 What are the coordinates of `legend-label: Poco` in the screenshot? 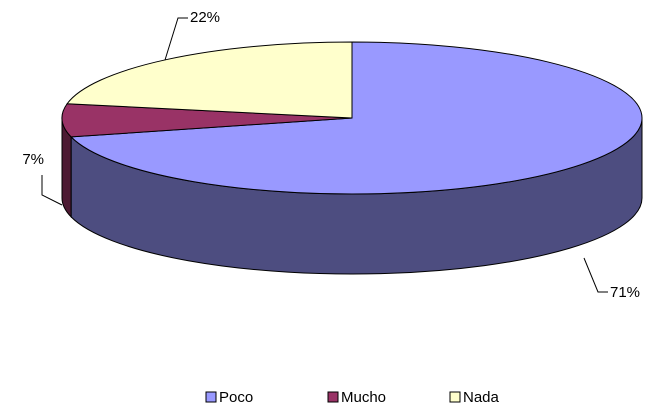 It's located at (236, 397).